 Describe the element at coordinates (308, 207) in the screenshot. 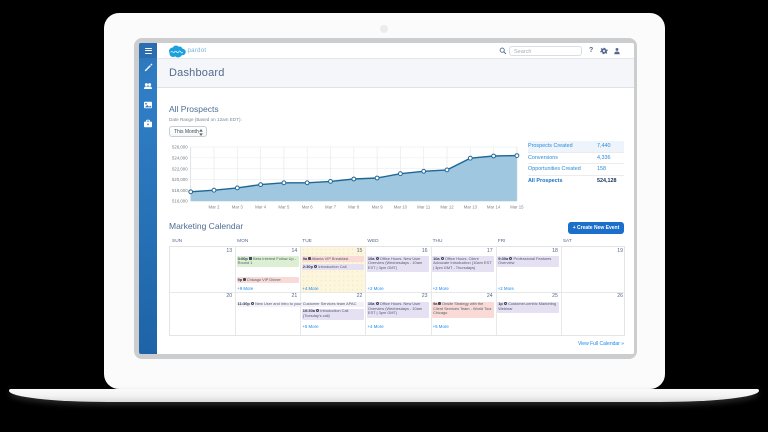

I see `svg-text: Mar 6` at that location.